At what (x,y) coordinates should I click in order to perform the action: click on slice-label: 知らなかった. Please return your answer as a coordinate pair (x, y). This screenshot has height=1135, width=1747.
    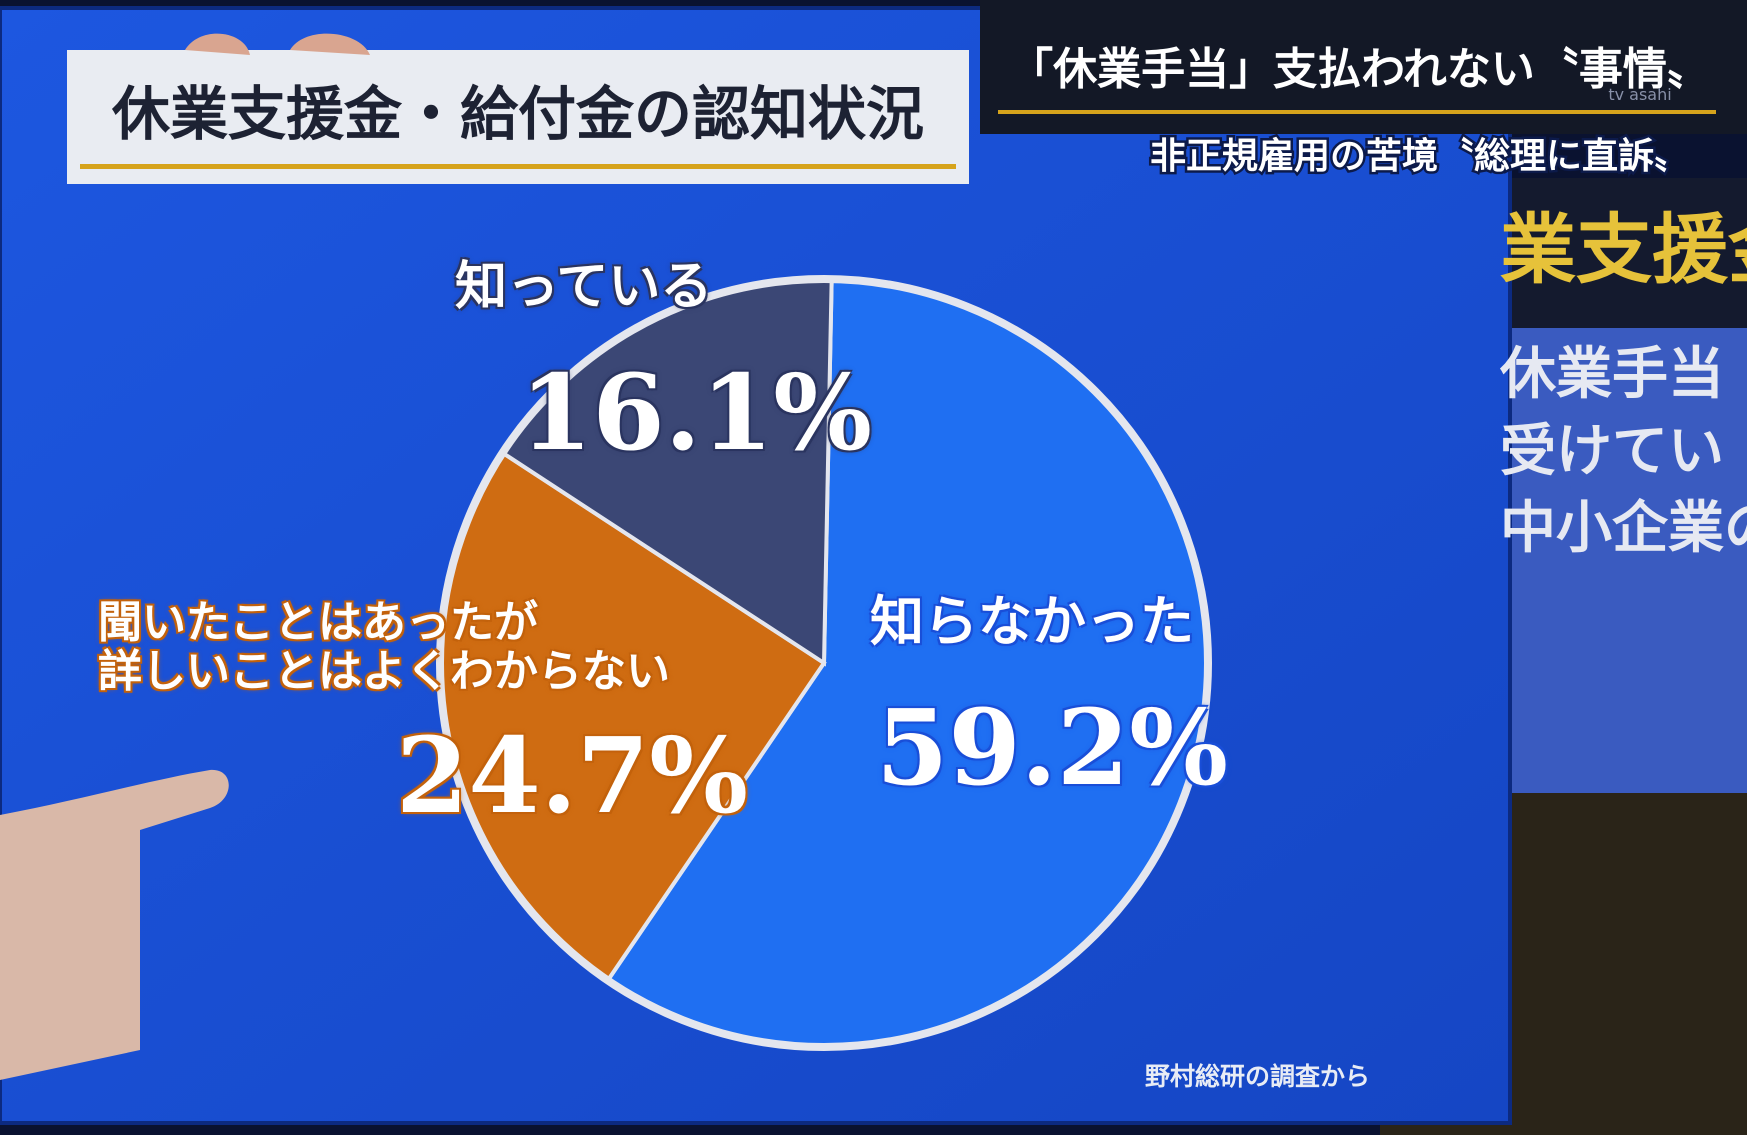
    Looking at the image, I should click on (1032, 621).